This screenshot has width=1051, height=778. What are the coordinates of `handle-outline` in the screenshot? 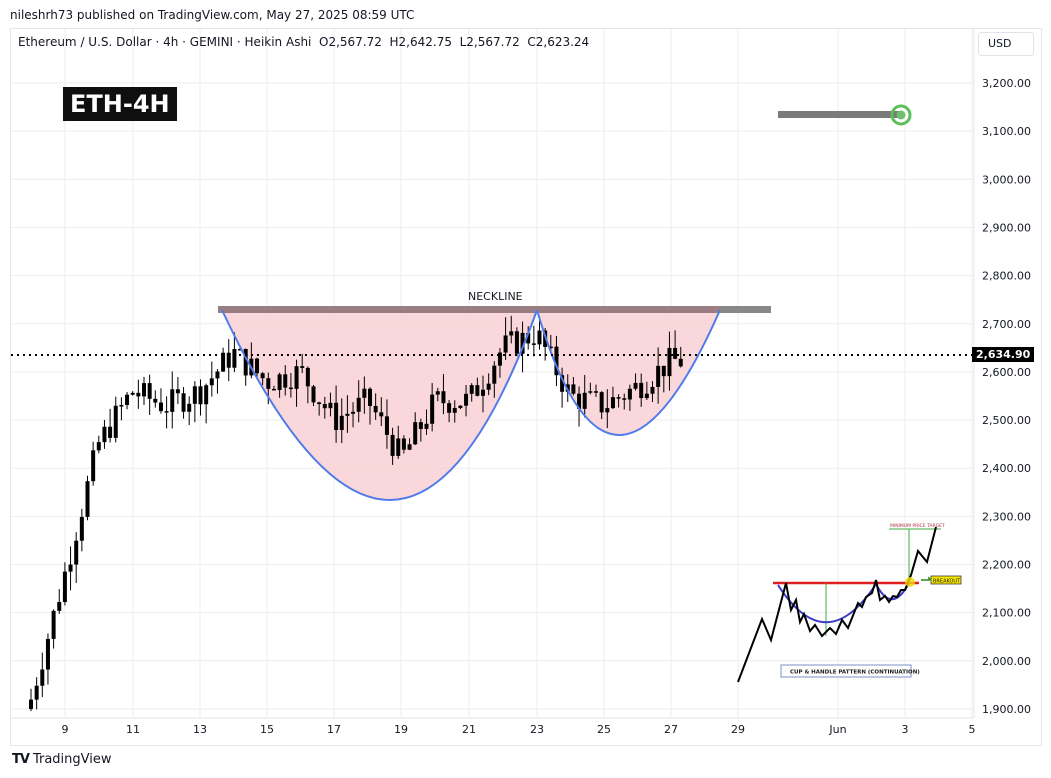 It's located at (628, 372).